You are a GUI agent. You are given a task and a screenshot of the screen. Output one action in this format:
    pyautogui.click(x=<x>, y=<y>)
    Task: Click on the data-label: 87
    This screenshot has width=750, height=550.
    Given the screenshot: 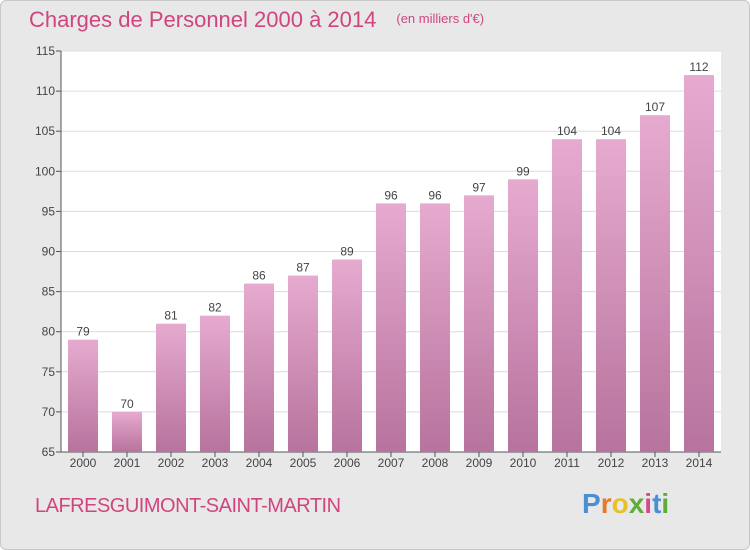 What is the action you would take?
    pyautogui.click(x=303, y=268)
    